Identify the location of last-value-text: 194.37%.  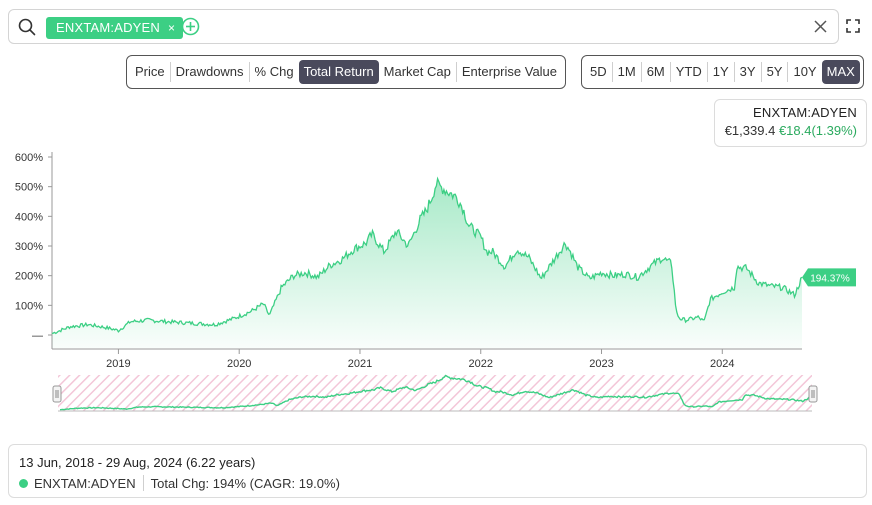
(830, 278).